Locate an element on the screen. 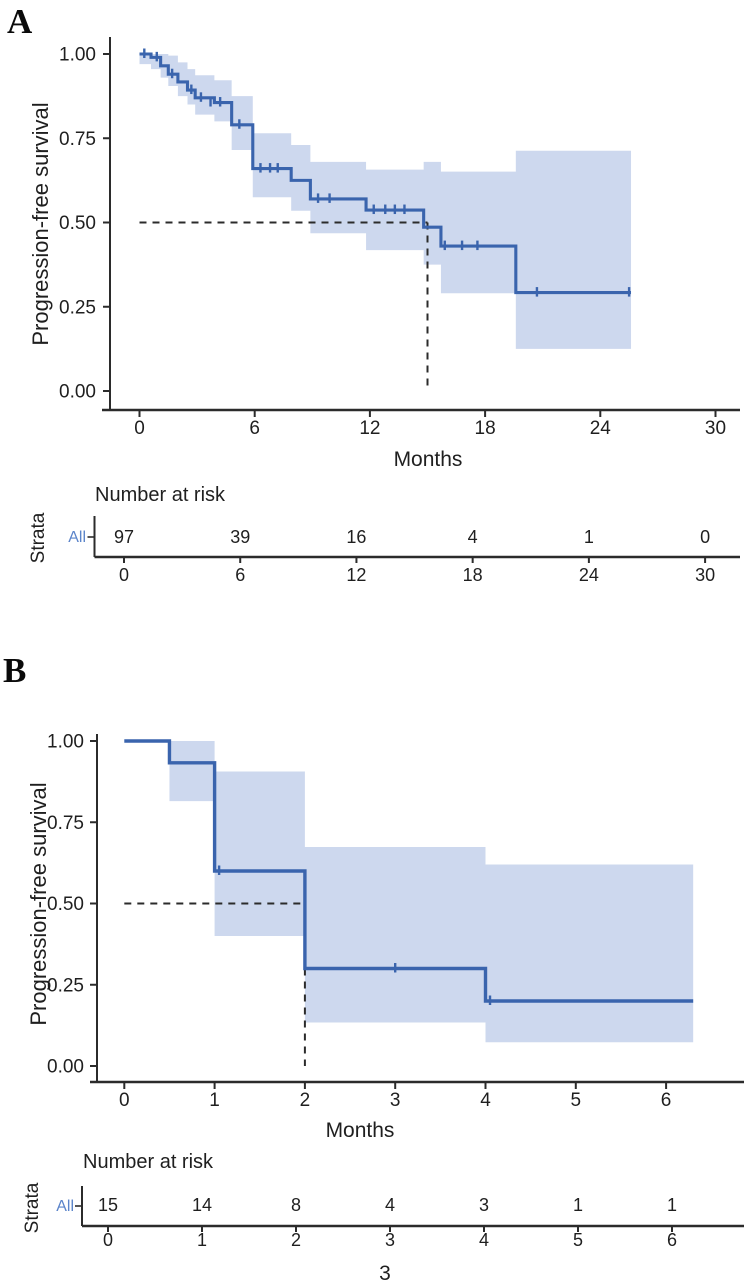 The height and width of the screenshot is (1288, 744). risk-axis-tick-label: 1 is located at coordinates (202, 1240).